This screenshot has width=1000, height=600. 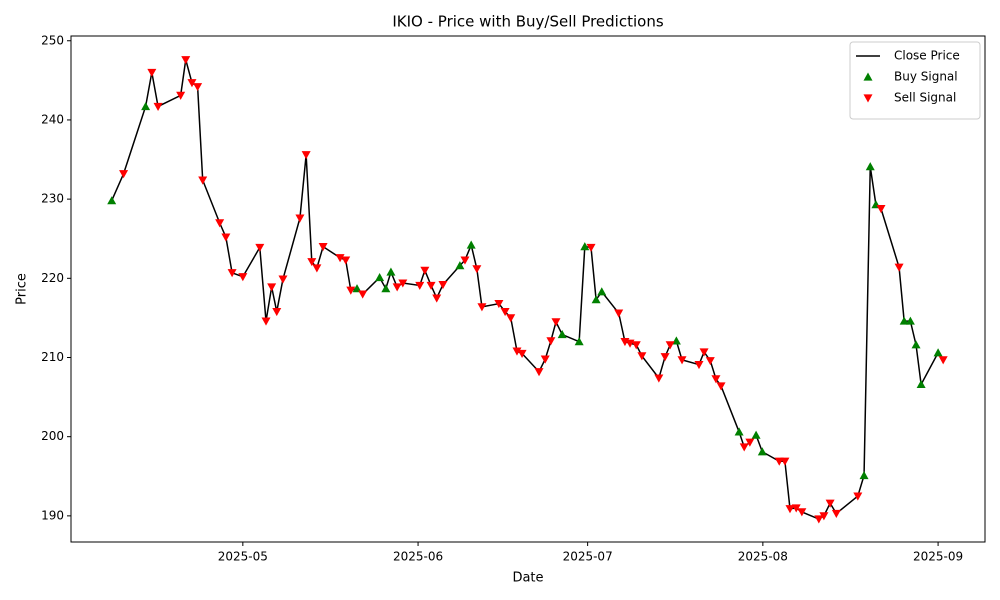 What do you see at coordinates (868, 76) in the screenshot?
I see `legend-marker` at bounding box center [868, 76].